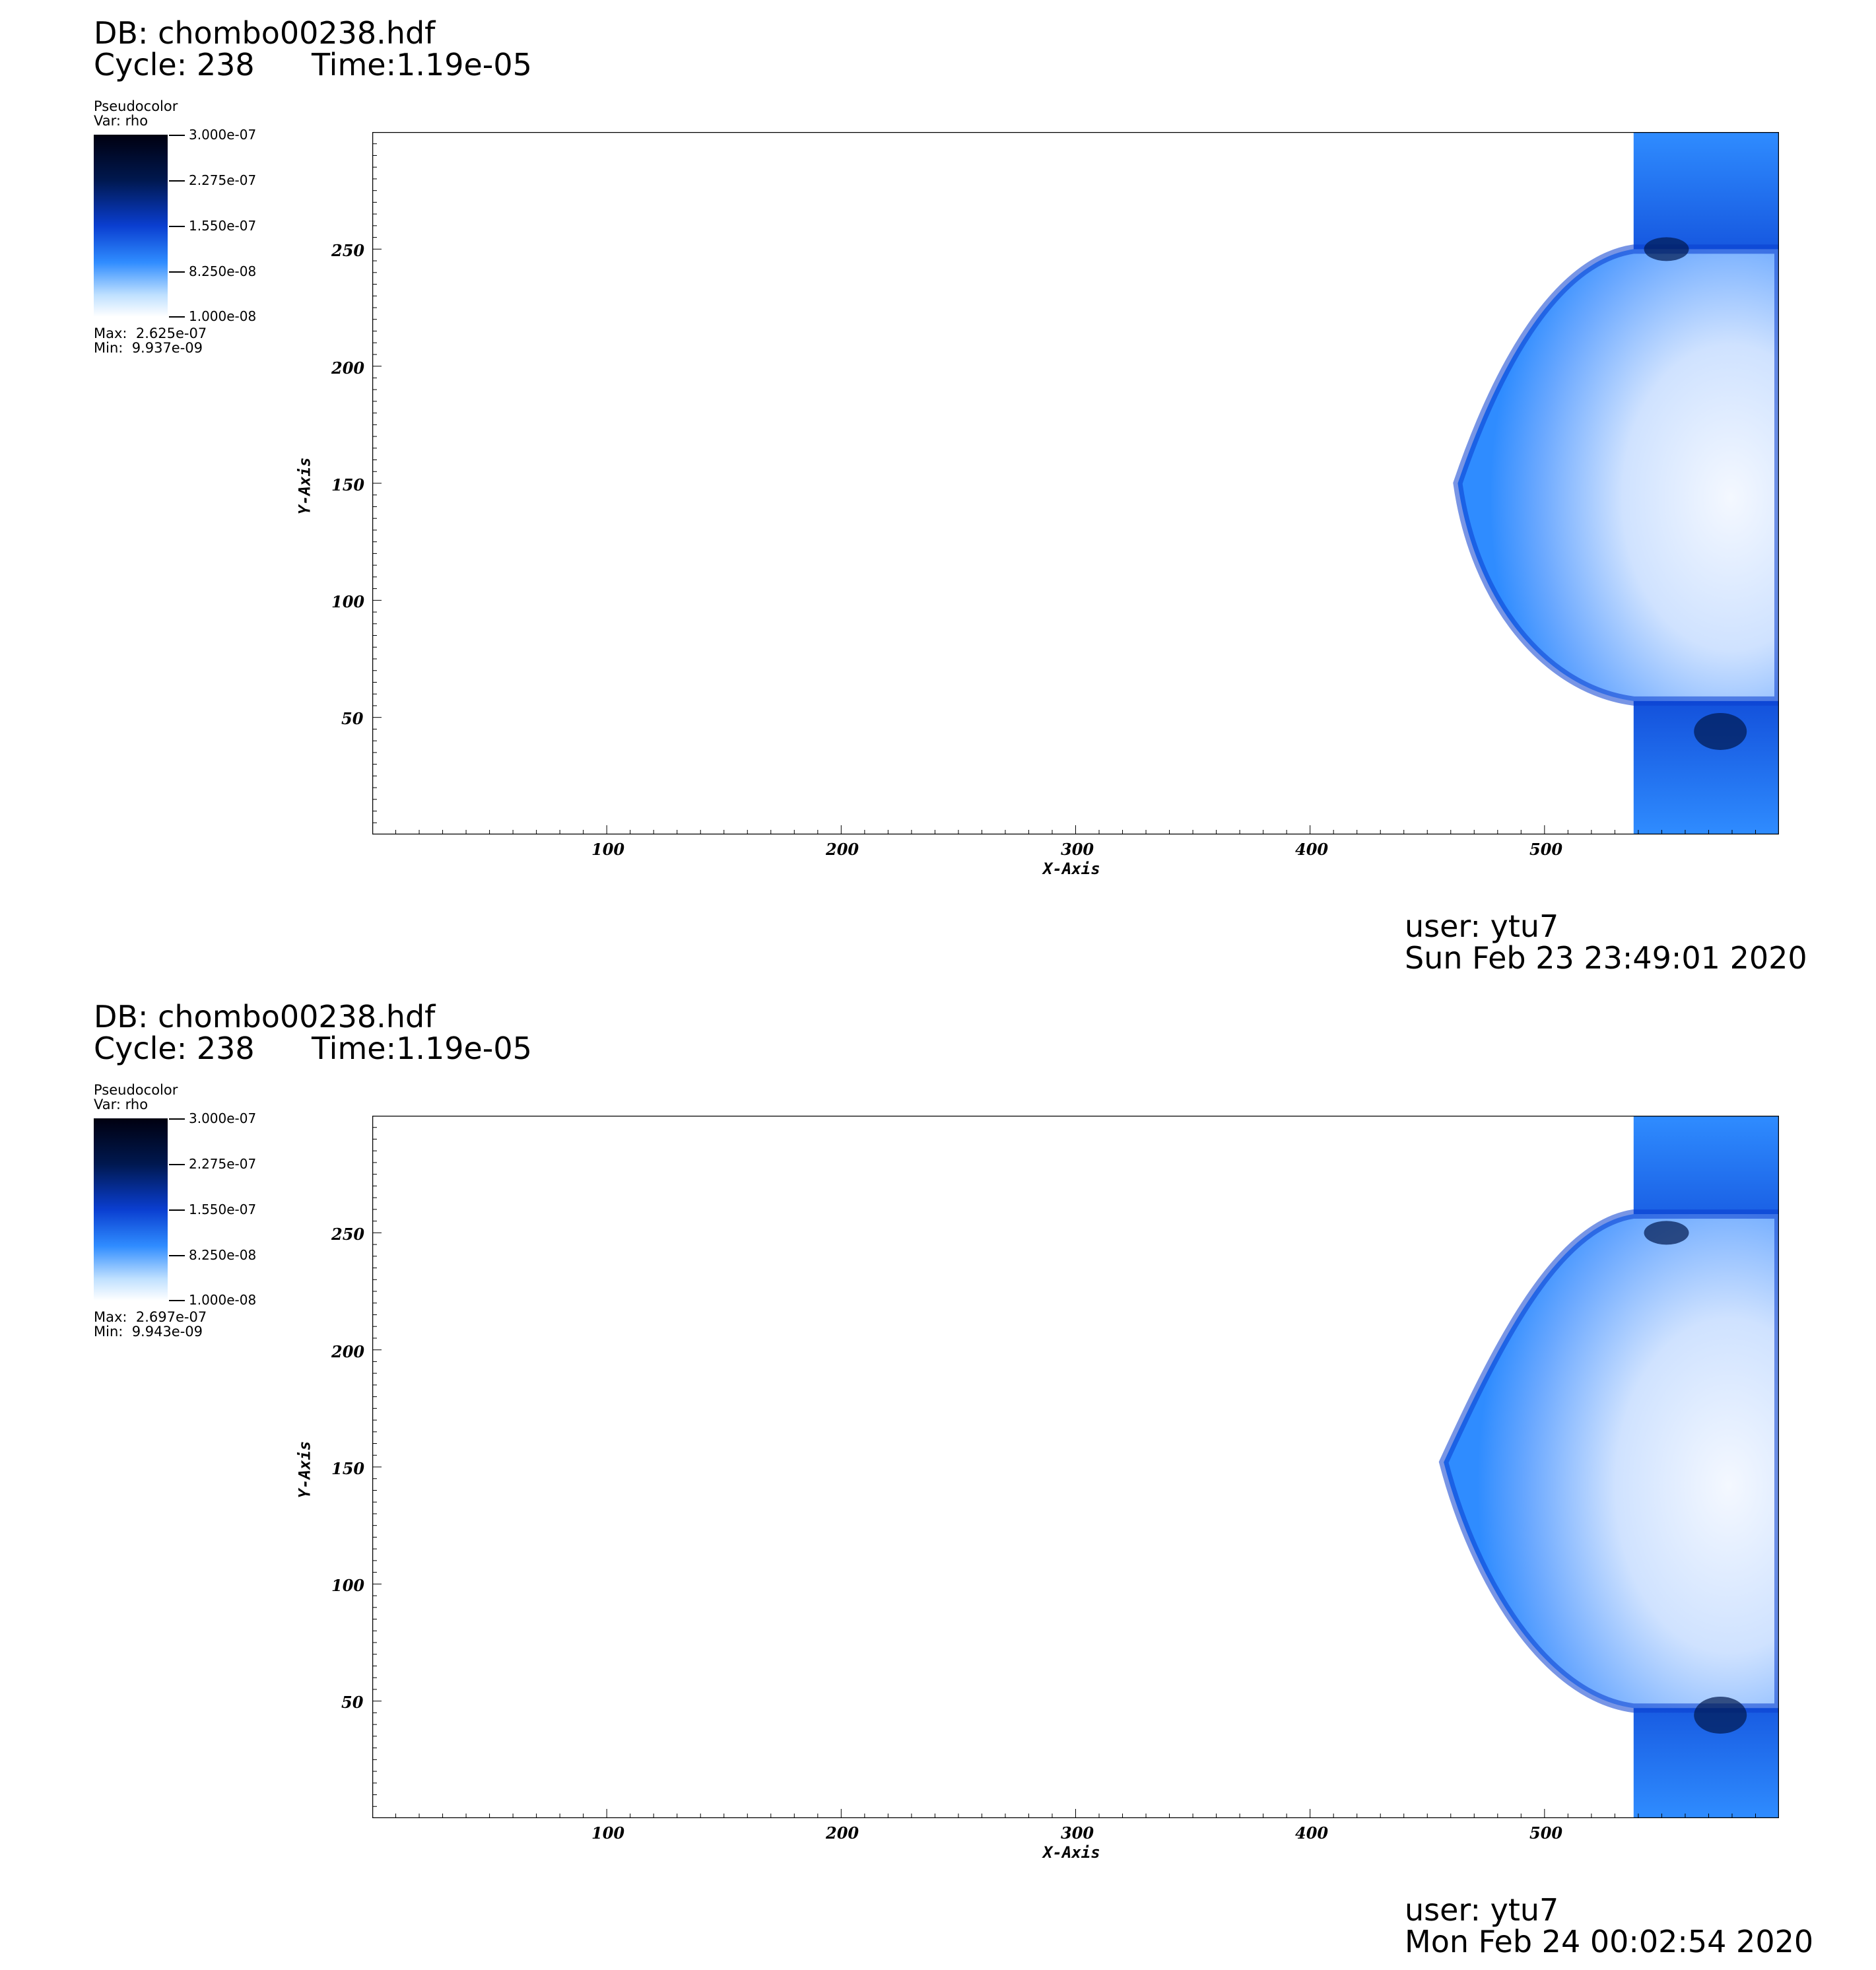 The height and width of the screenshot is (1970, 1876). Describe the element at coordinates (150, 1317) in the screenshot. I see `legend-max: Max: 2.697e-07` at that location.